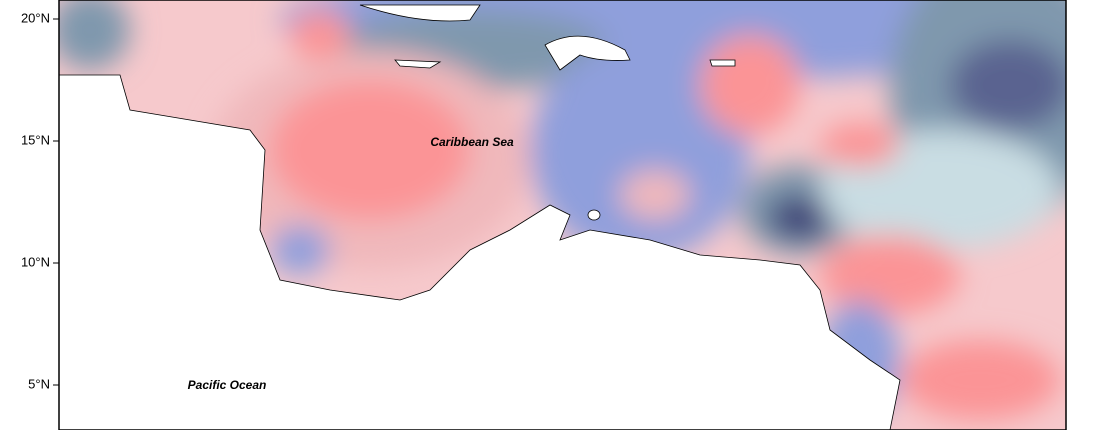 This screenshot has height=430, width=1100. Describe the element at coordinates (40, 200) in the screenshot. I see `lat-axis: 20°N 15°N 10°N 5°N` at that location.